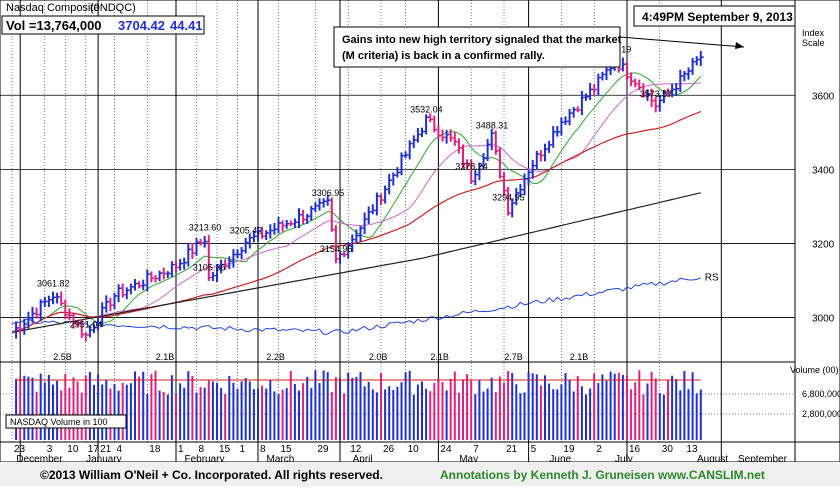 This screenshot has width=840, height=491. I want to click on rs-line: RS, so click(365, 304).